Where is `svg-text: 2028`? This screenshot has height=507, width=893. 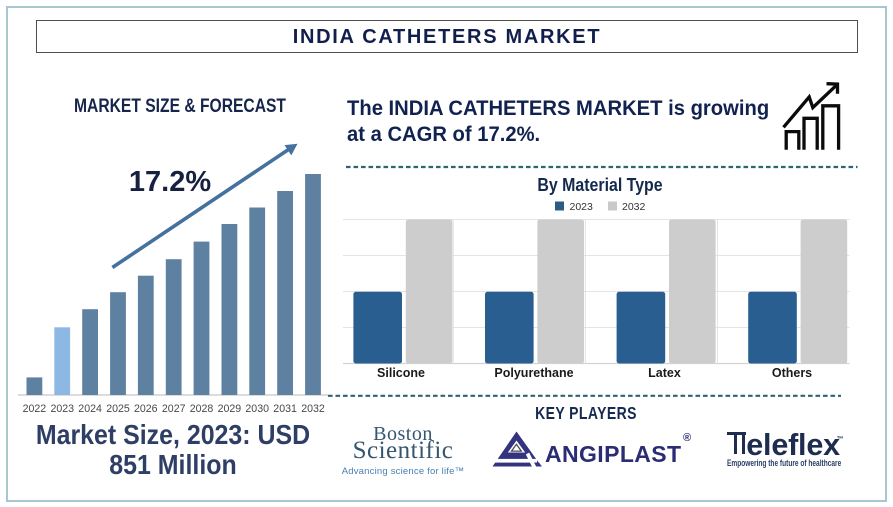
svg-text: 2028 is located at coordinates (202, 409).